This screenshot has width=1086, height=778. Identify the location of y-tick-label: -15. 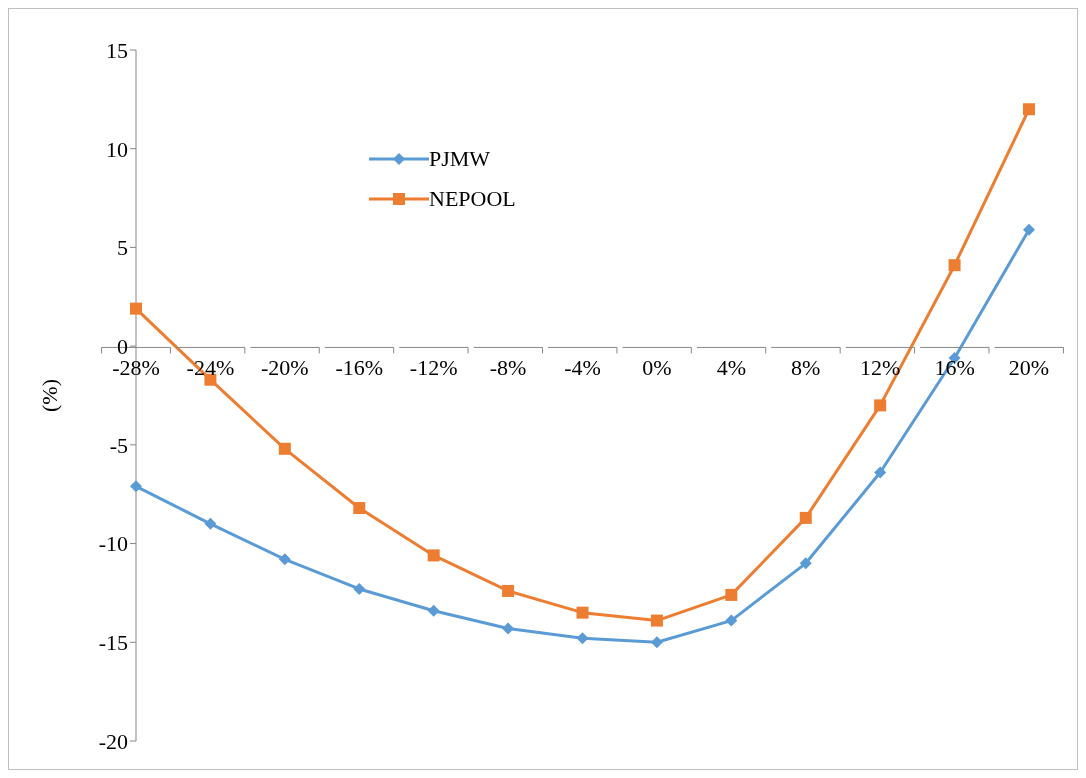
(113, 643).